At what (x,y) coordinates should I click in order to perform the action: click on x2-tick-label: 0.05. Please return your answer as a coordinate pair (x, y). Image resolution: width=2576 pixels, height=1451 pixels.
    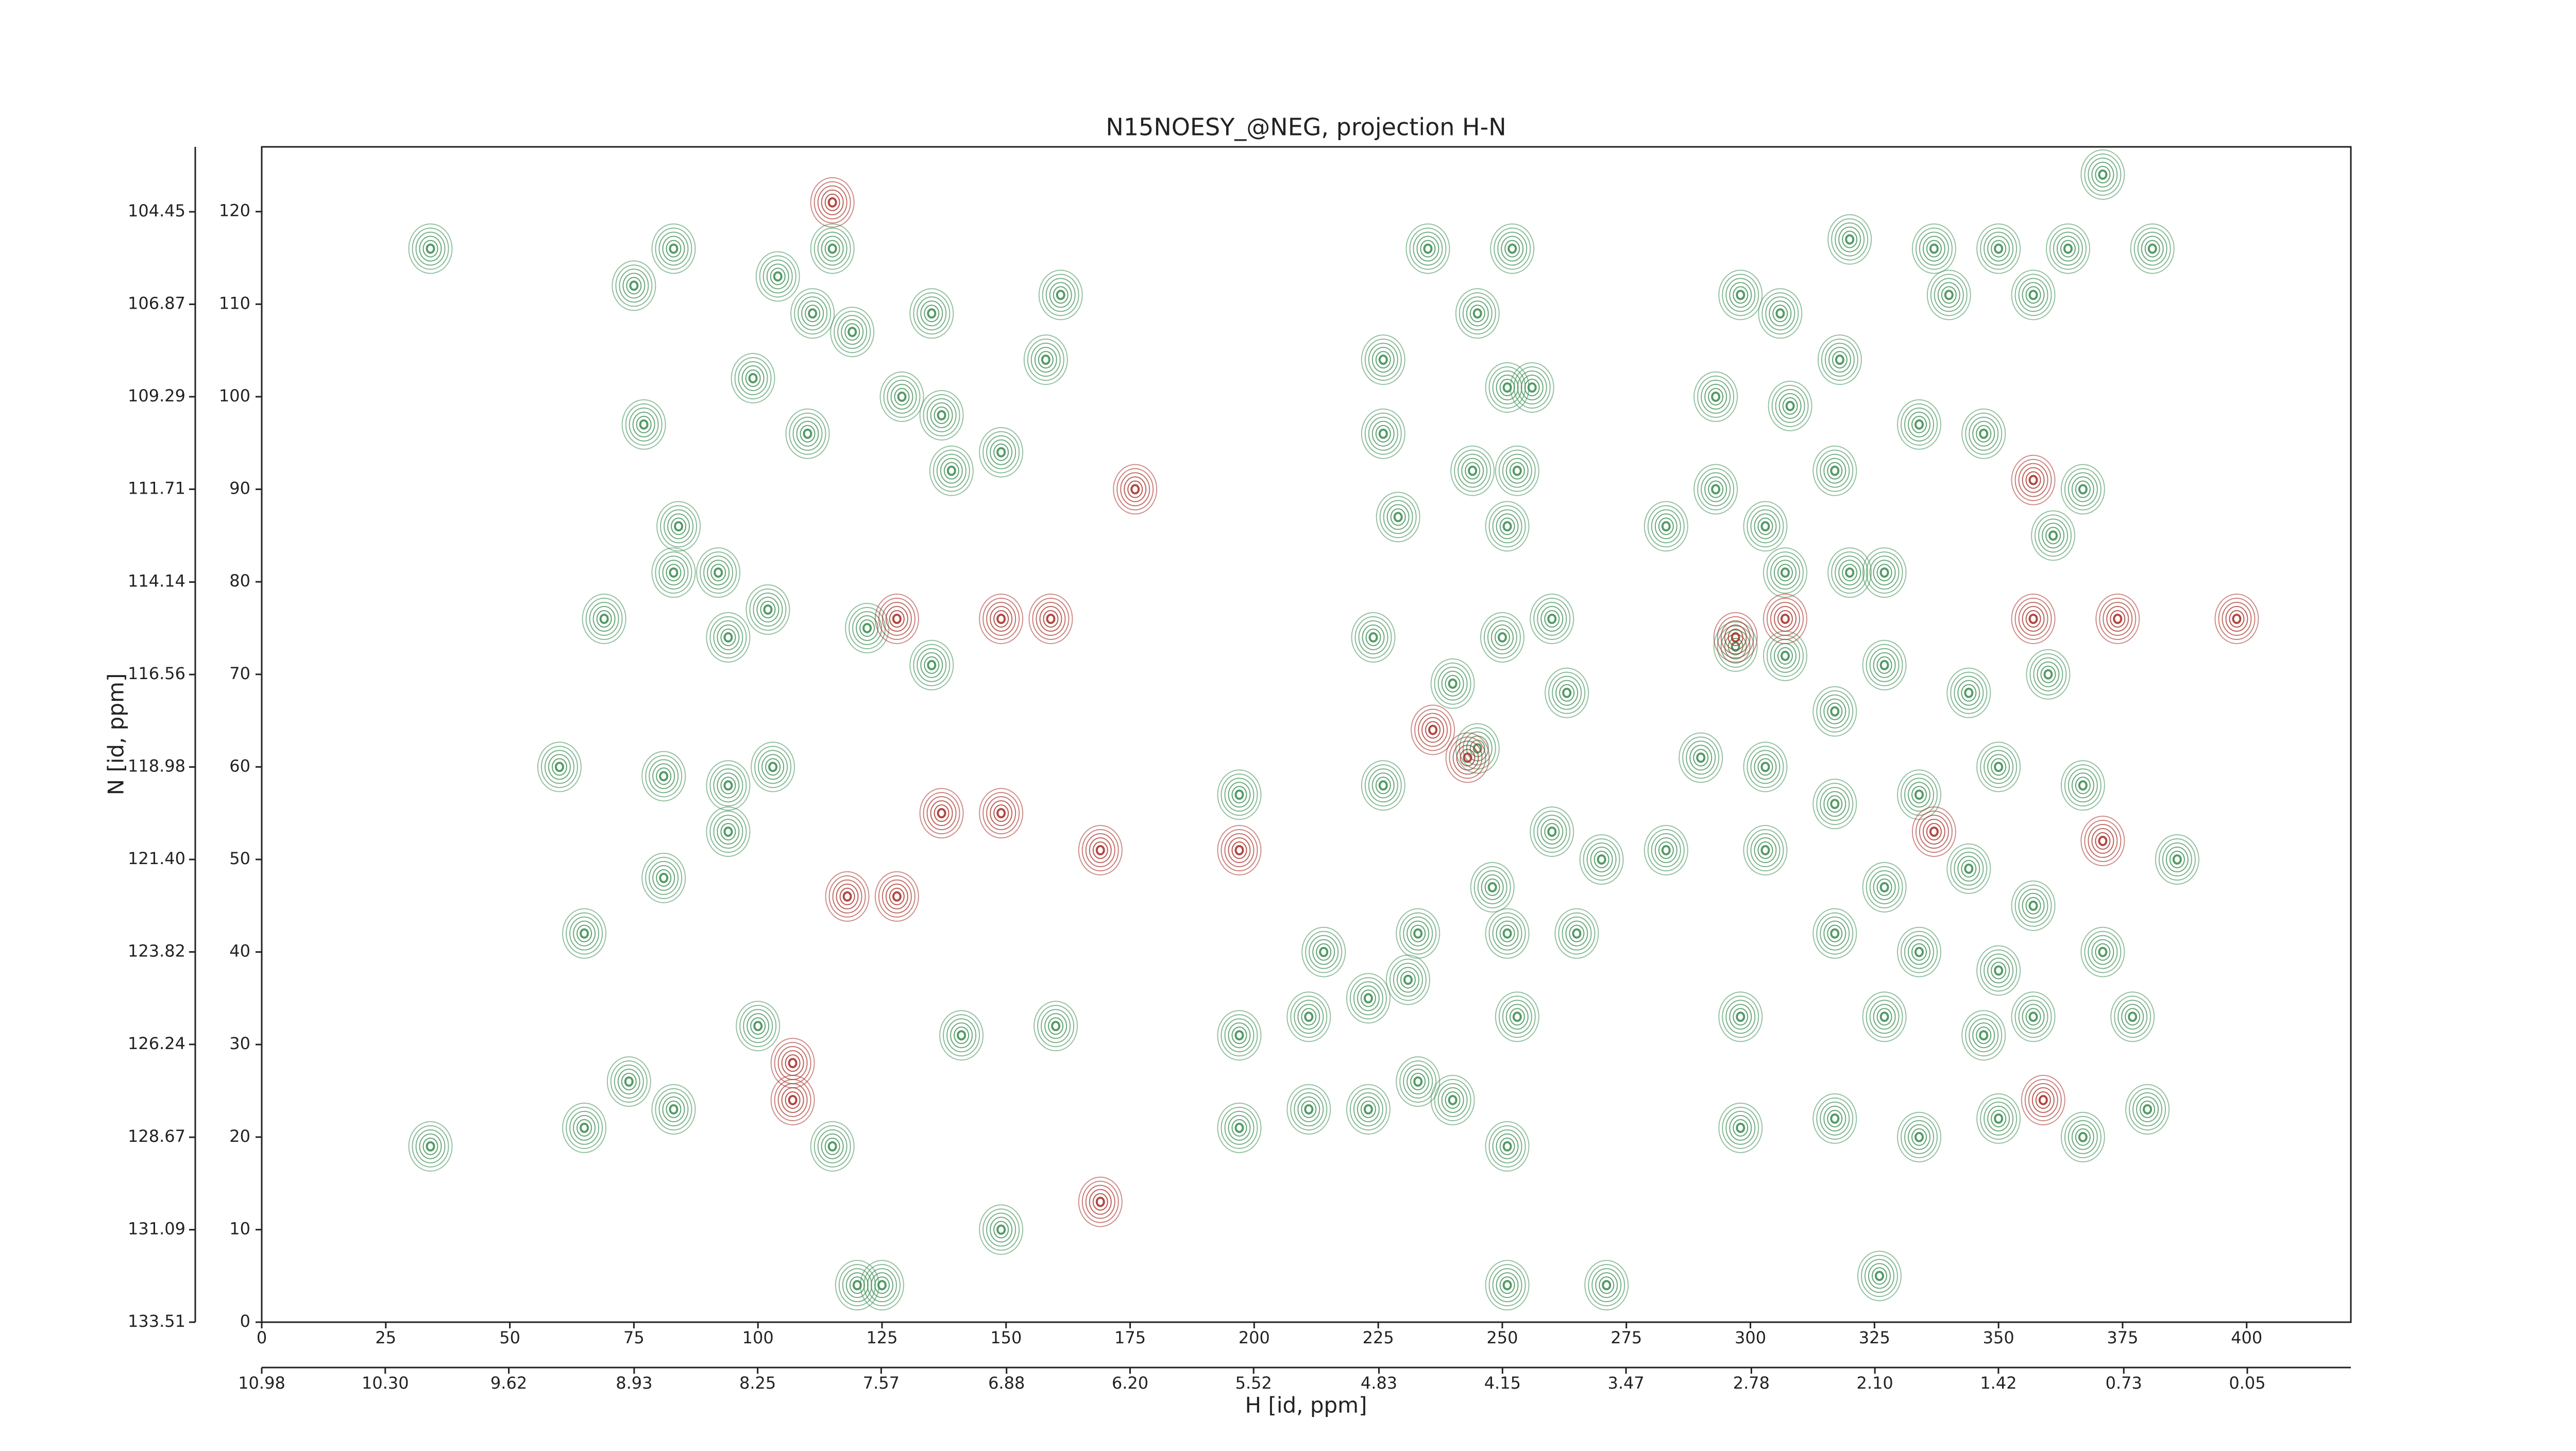
    Looking at the image, I should click on (2247, 1383).